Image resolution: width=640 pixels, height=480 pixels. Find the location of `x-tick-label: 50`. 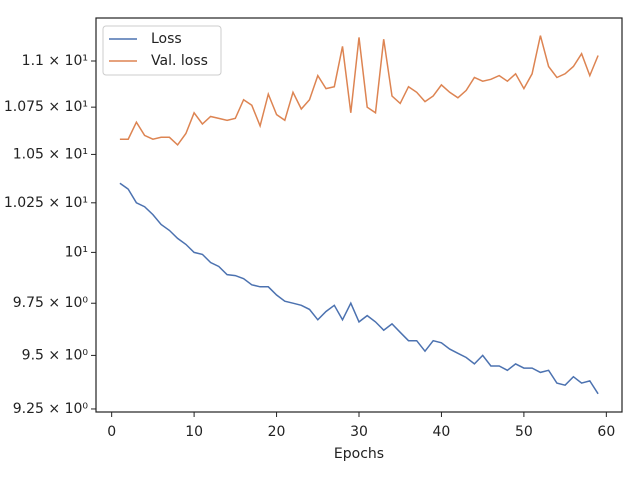

x-tick-label: 50 is located at coordinates (524, 432).